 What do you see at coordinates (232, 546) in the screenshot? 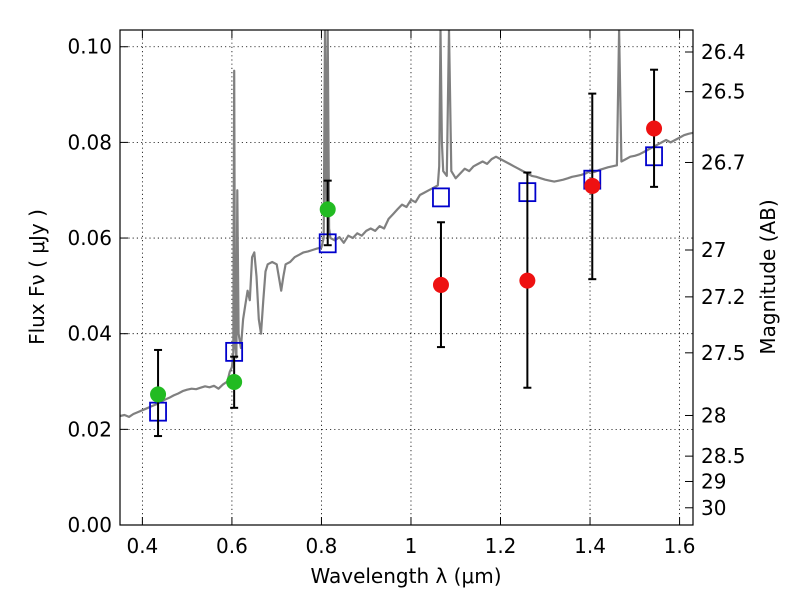
I see `x-tick-label: 0.6` at bounding box center [232, 546].